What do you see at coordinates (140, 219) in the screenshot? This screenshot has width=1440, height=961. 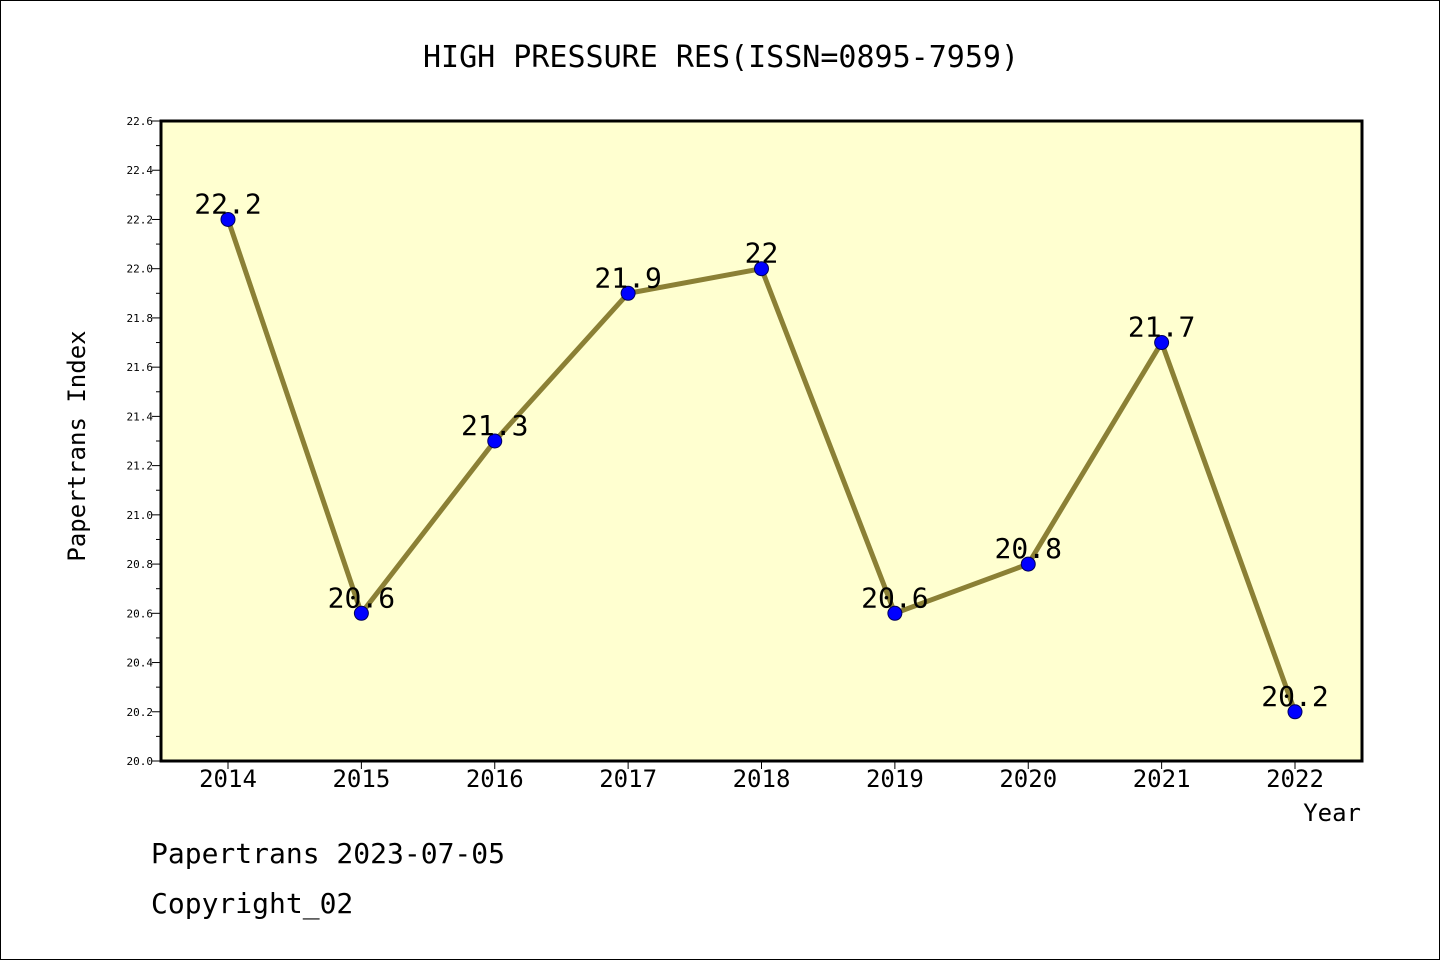 I see `y-tick-label: 22.2` at bounding box center [140, 219].